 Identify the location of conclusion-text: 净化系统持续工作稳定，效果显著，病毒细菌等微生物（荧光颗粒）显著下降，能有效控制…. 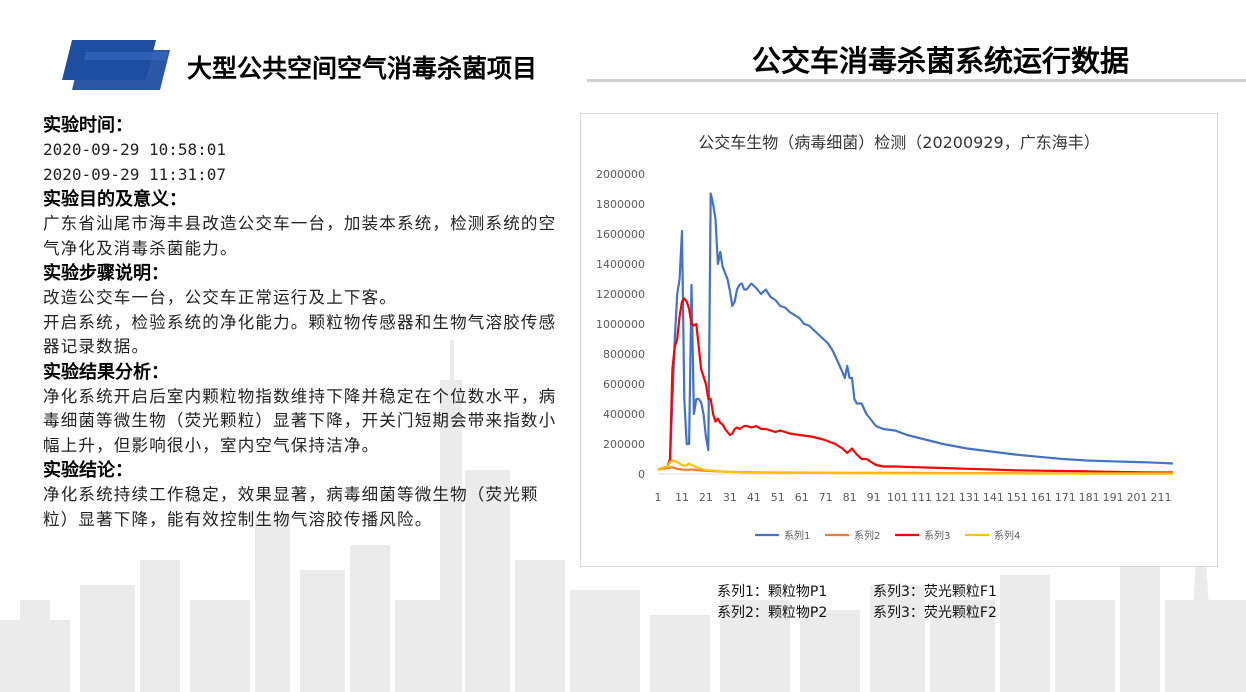
(291, 507).